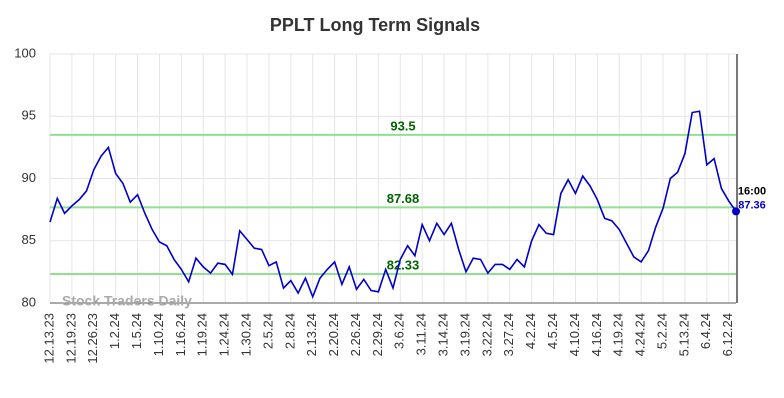  What do you see at coordinates (267, 331) in the screenshot?
I see `x-tick-label: 2.5.24` at bounding box center [267, 331].